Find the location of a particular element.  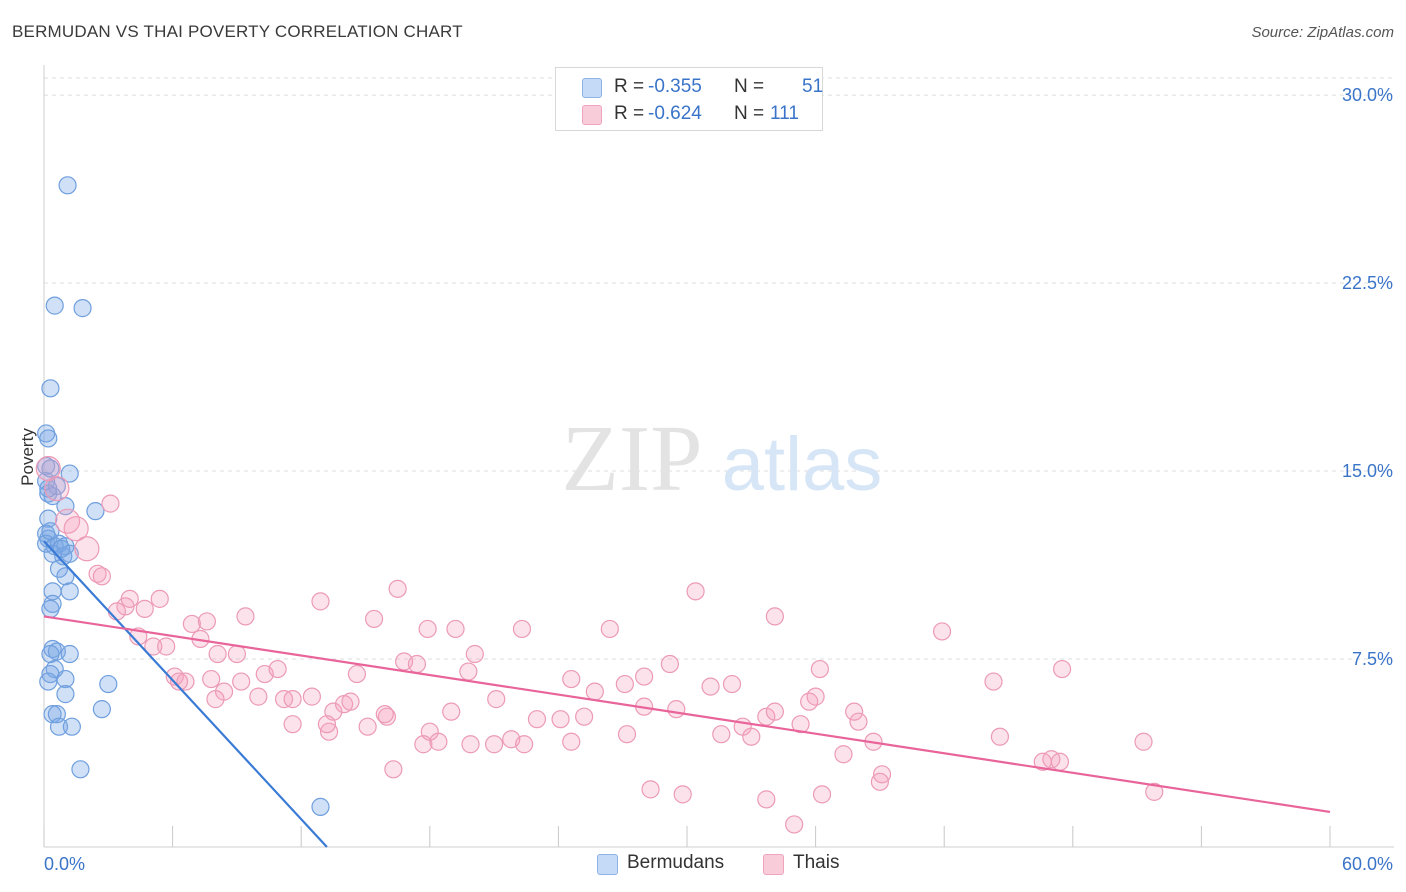

legend-swatch-thais is located at coordinates (592, 115).